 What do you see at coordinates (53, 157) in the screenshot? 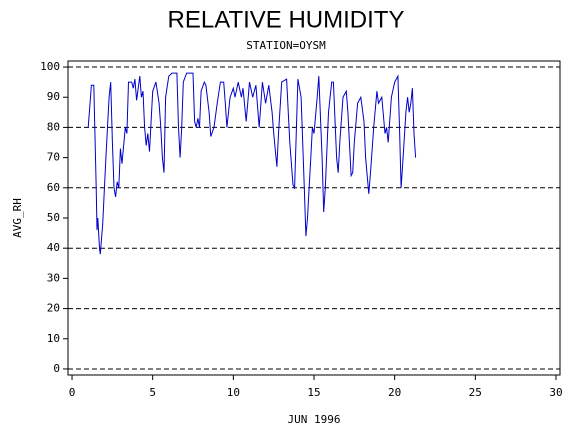
I see `y-tick-label: 70` at bounding box center [53, 157].